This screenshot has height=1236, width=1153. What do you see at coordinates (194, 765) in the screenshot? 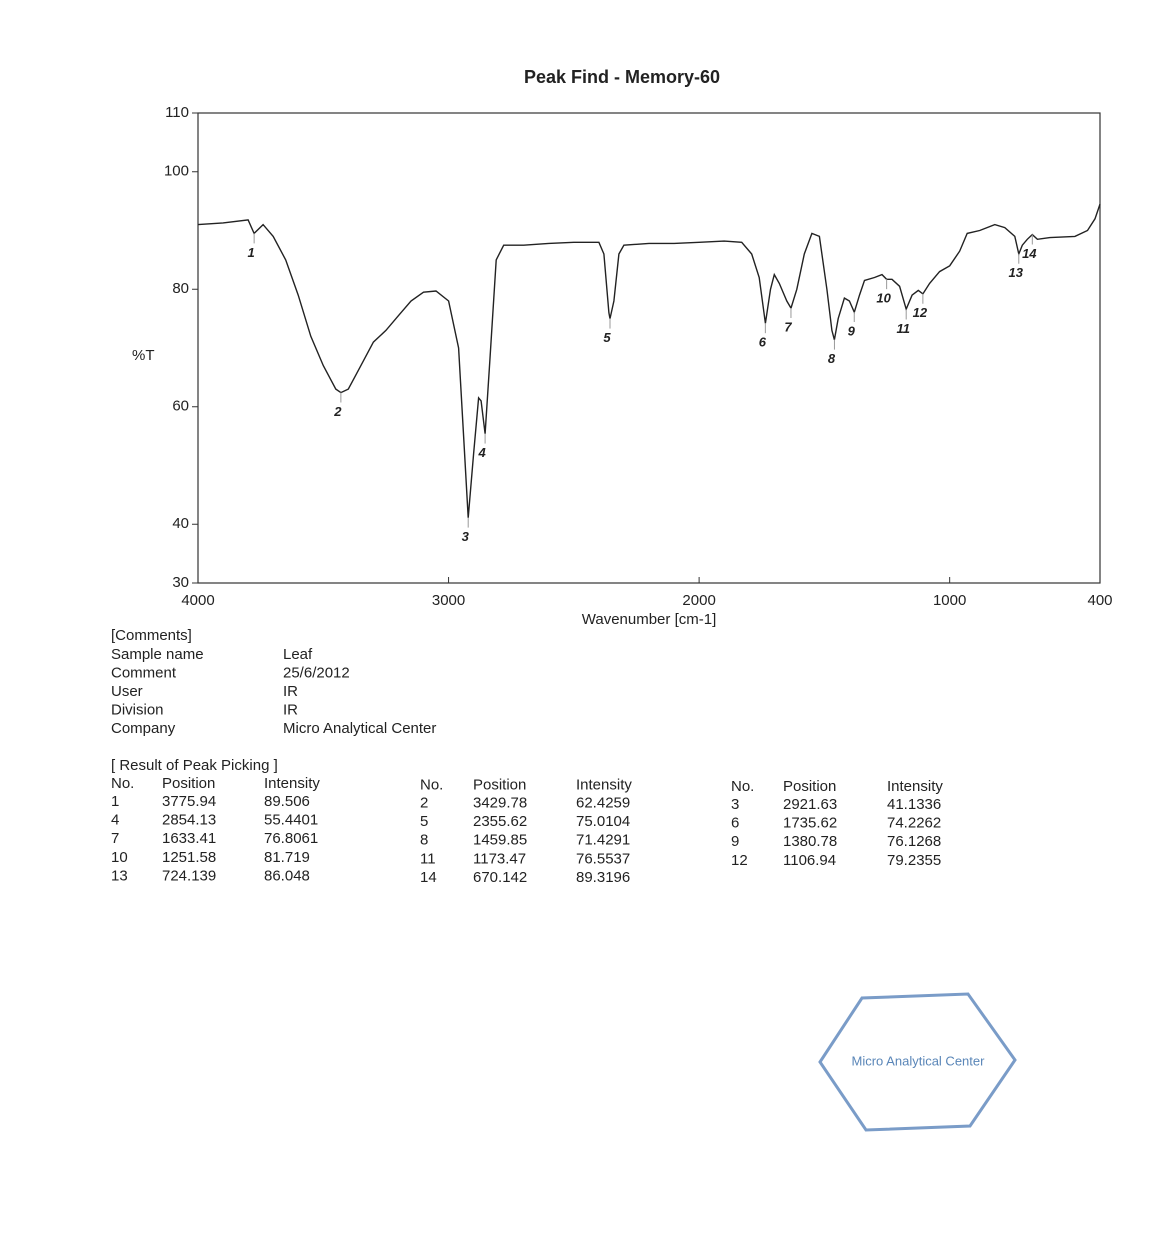
I see `table-title: [ Result of Peak Picking ]` at bounding box center [194, 765].